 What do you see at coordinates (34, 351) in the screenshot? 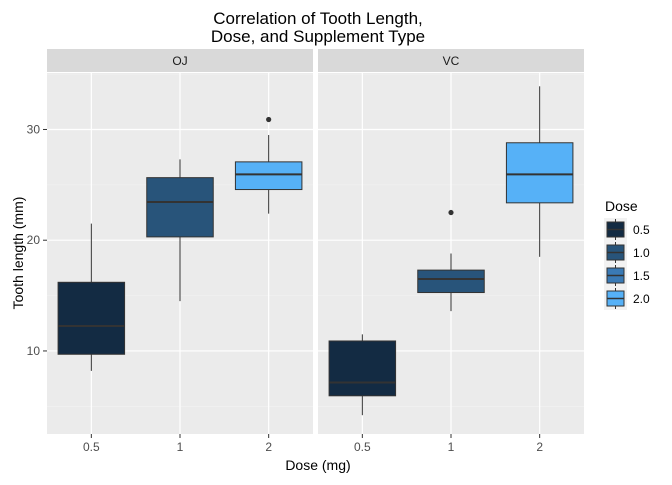
I see `y-tick-label: 10` at bounding box center [34, 351].